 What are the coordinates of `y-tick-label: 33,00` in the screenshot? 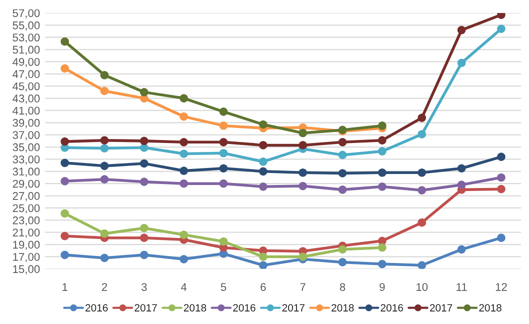 It's located at (26, 160).